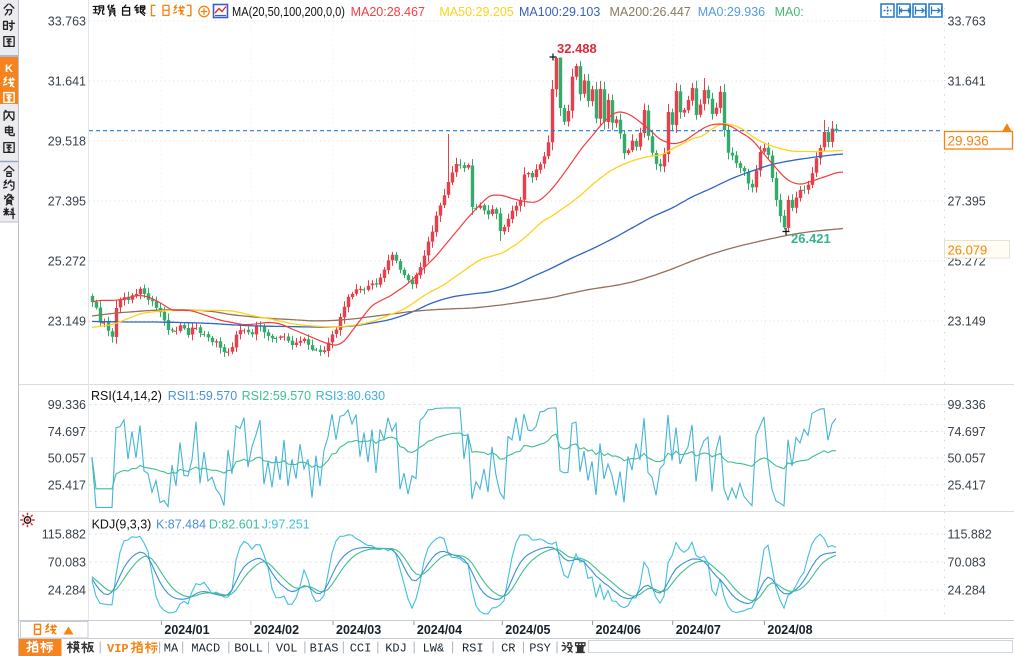  I want to click on svg-text: BOLL, so click(248, 649).